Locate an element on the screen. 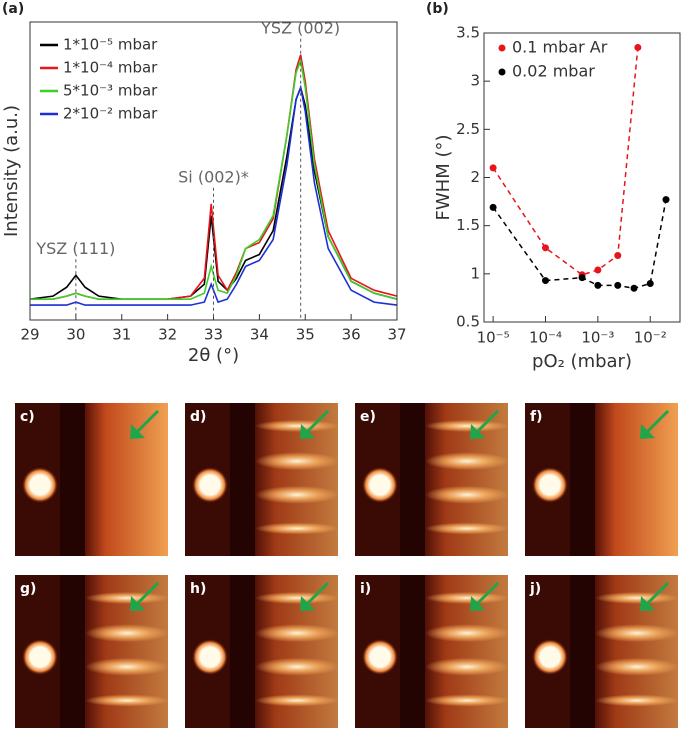  annotation: YSZ (111) is located at coordinates (75, 248).